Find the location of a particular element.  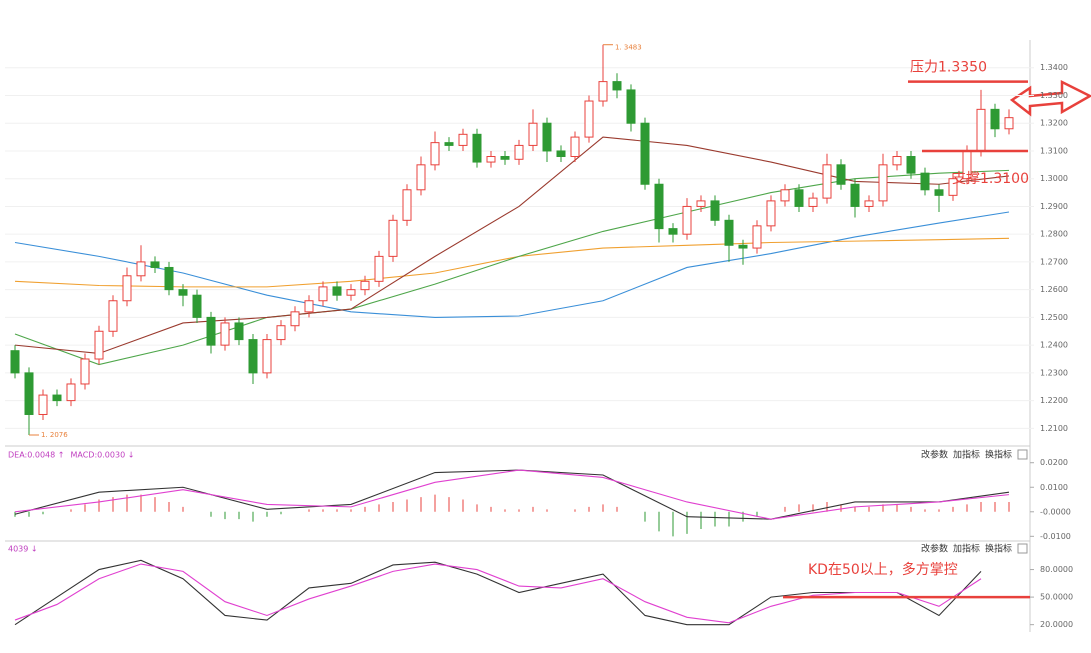

y-tick-label: 1.3400 is located at coordinates (1054, 67).